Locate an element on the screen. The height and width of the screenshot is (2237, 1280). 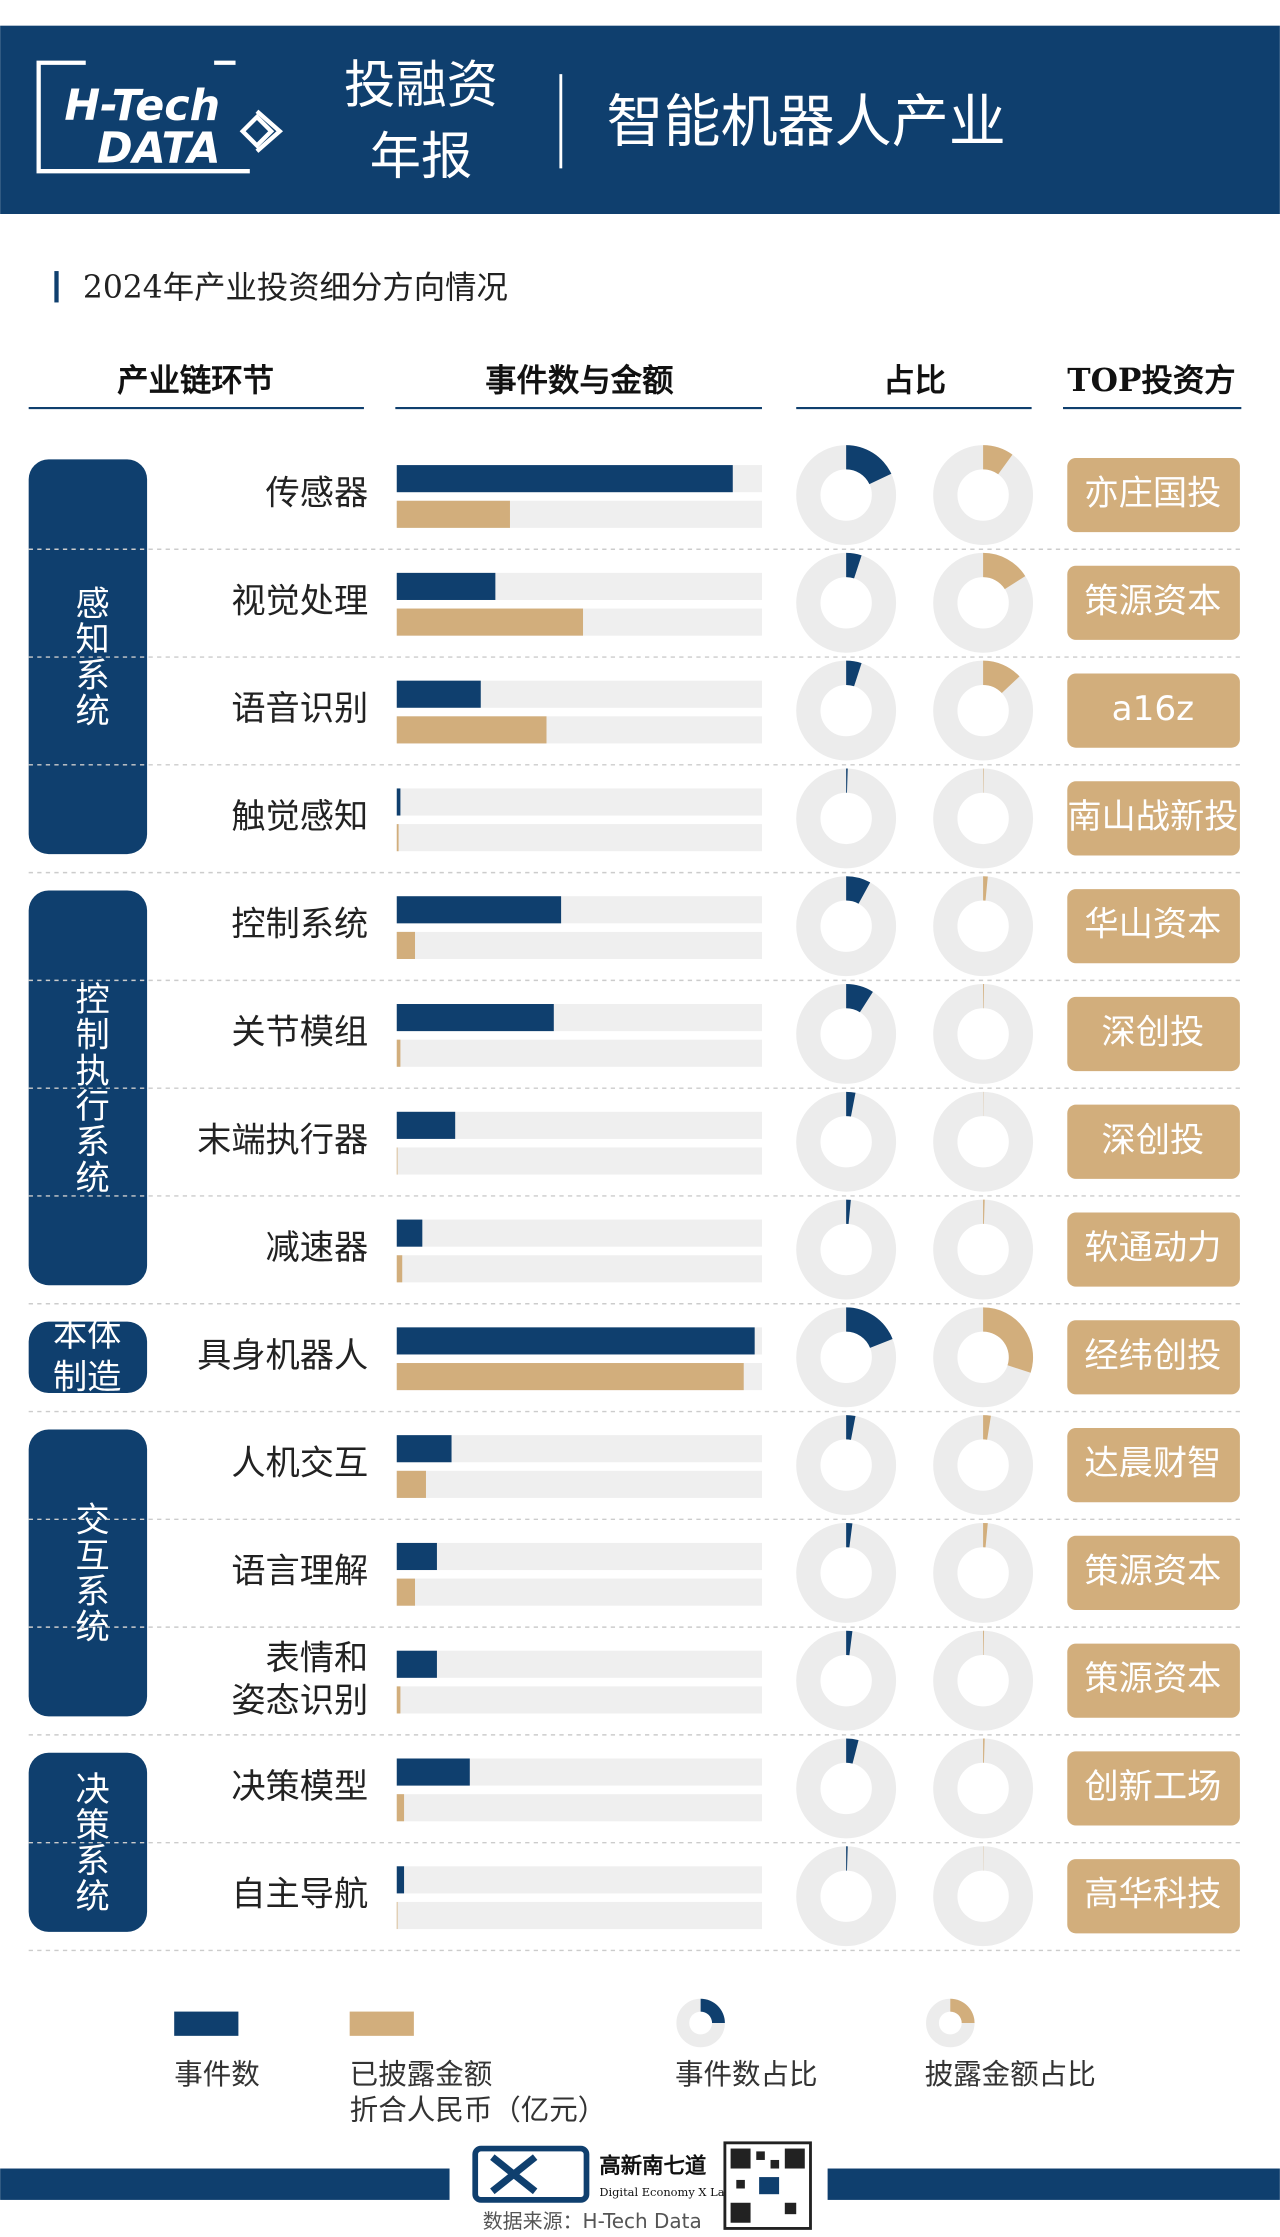
chart-title: 2024年产业投资细分方向情况 is located at coordinates (295, 288).